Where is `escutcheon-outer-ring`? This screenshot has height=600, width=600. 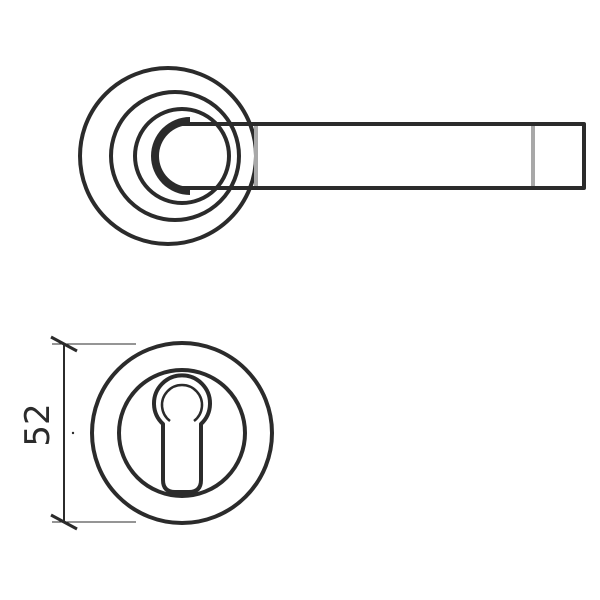
escutcheon-outer-ring is located at coordinates (182, 433).